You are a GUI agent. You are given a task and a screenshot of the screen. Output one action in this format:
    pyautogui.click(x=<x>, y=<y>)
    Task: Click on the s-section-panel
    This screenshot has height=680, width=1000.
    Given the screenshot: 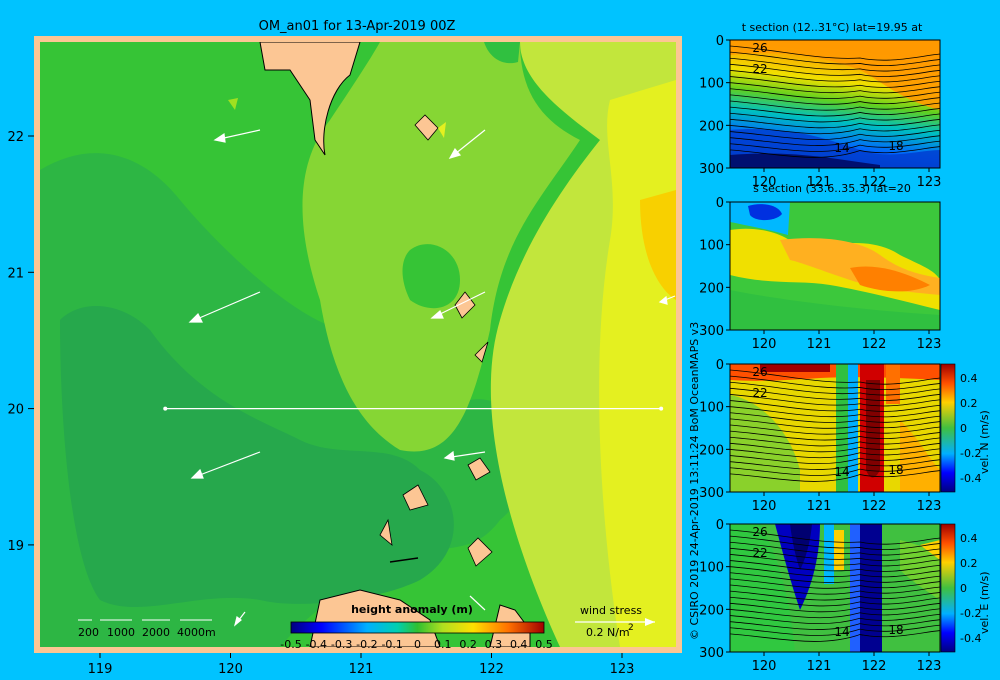 What is the action you would take?
    pyautogui.click(x=835, y=266)
    